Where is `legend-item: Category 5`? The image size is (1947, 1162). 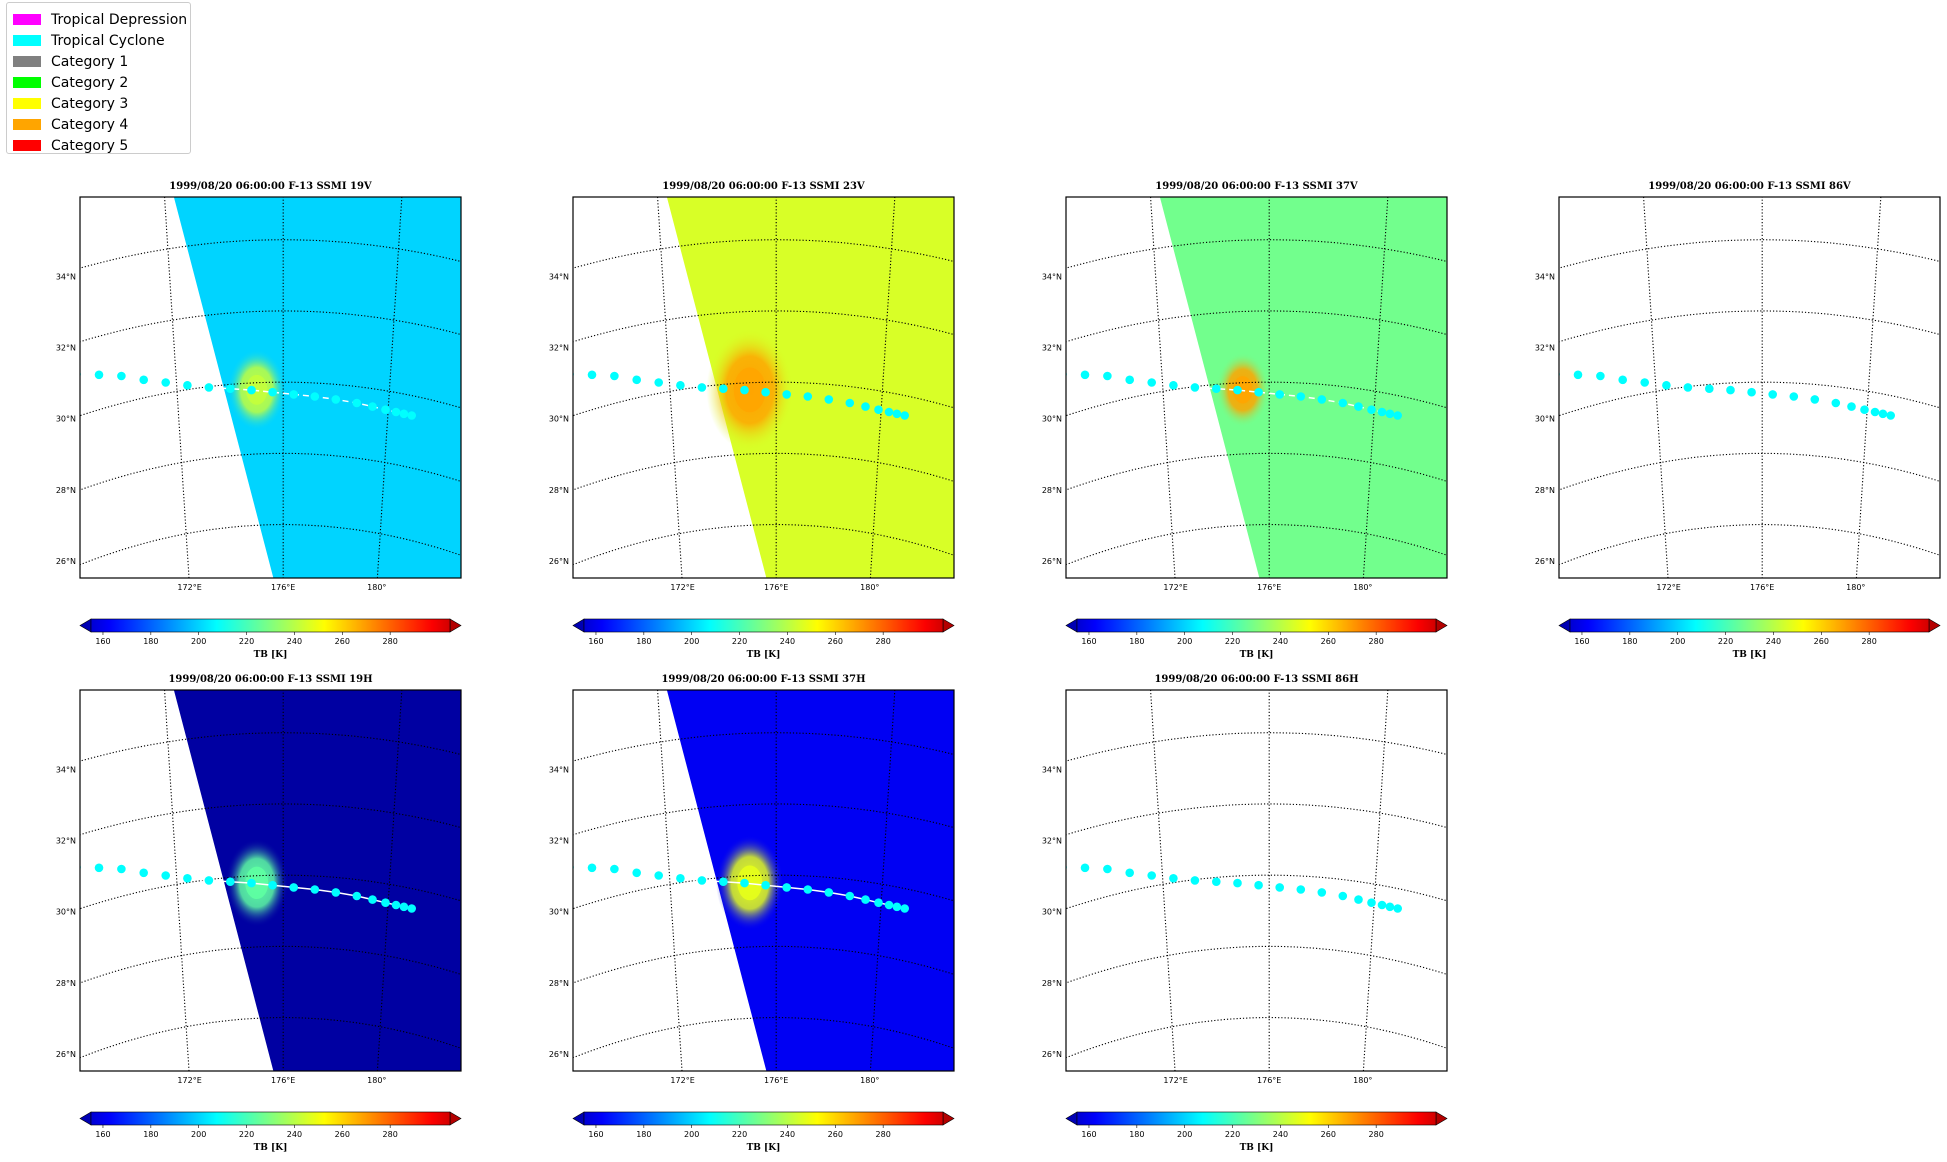
legend-item: Category 5 is located at coordinates (101, 145).